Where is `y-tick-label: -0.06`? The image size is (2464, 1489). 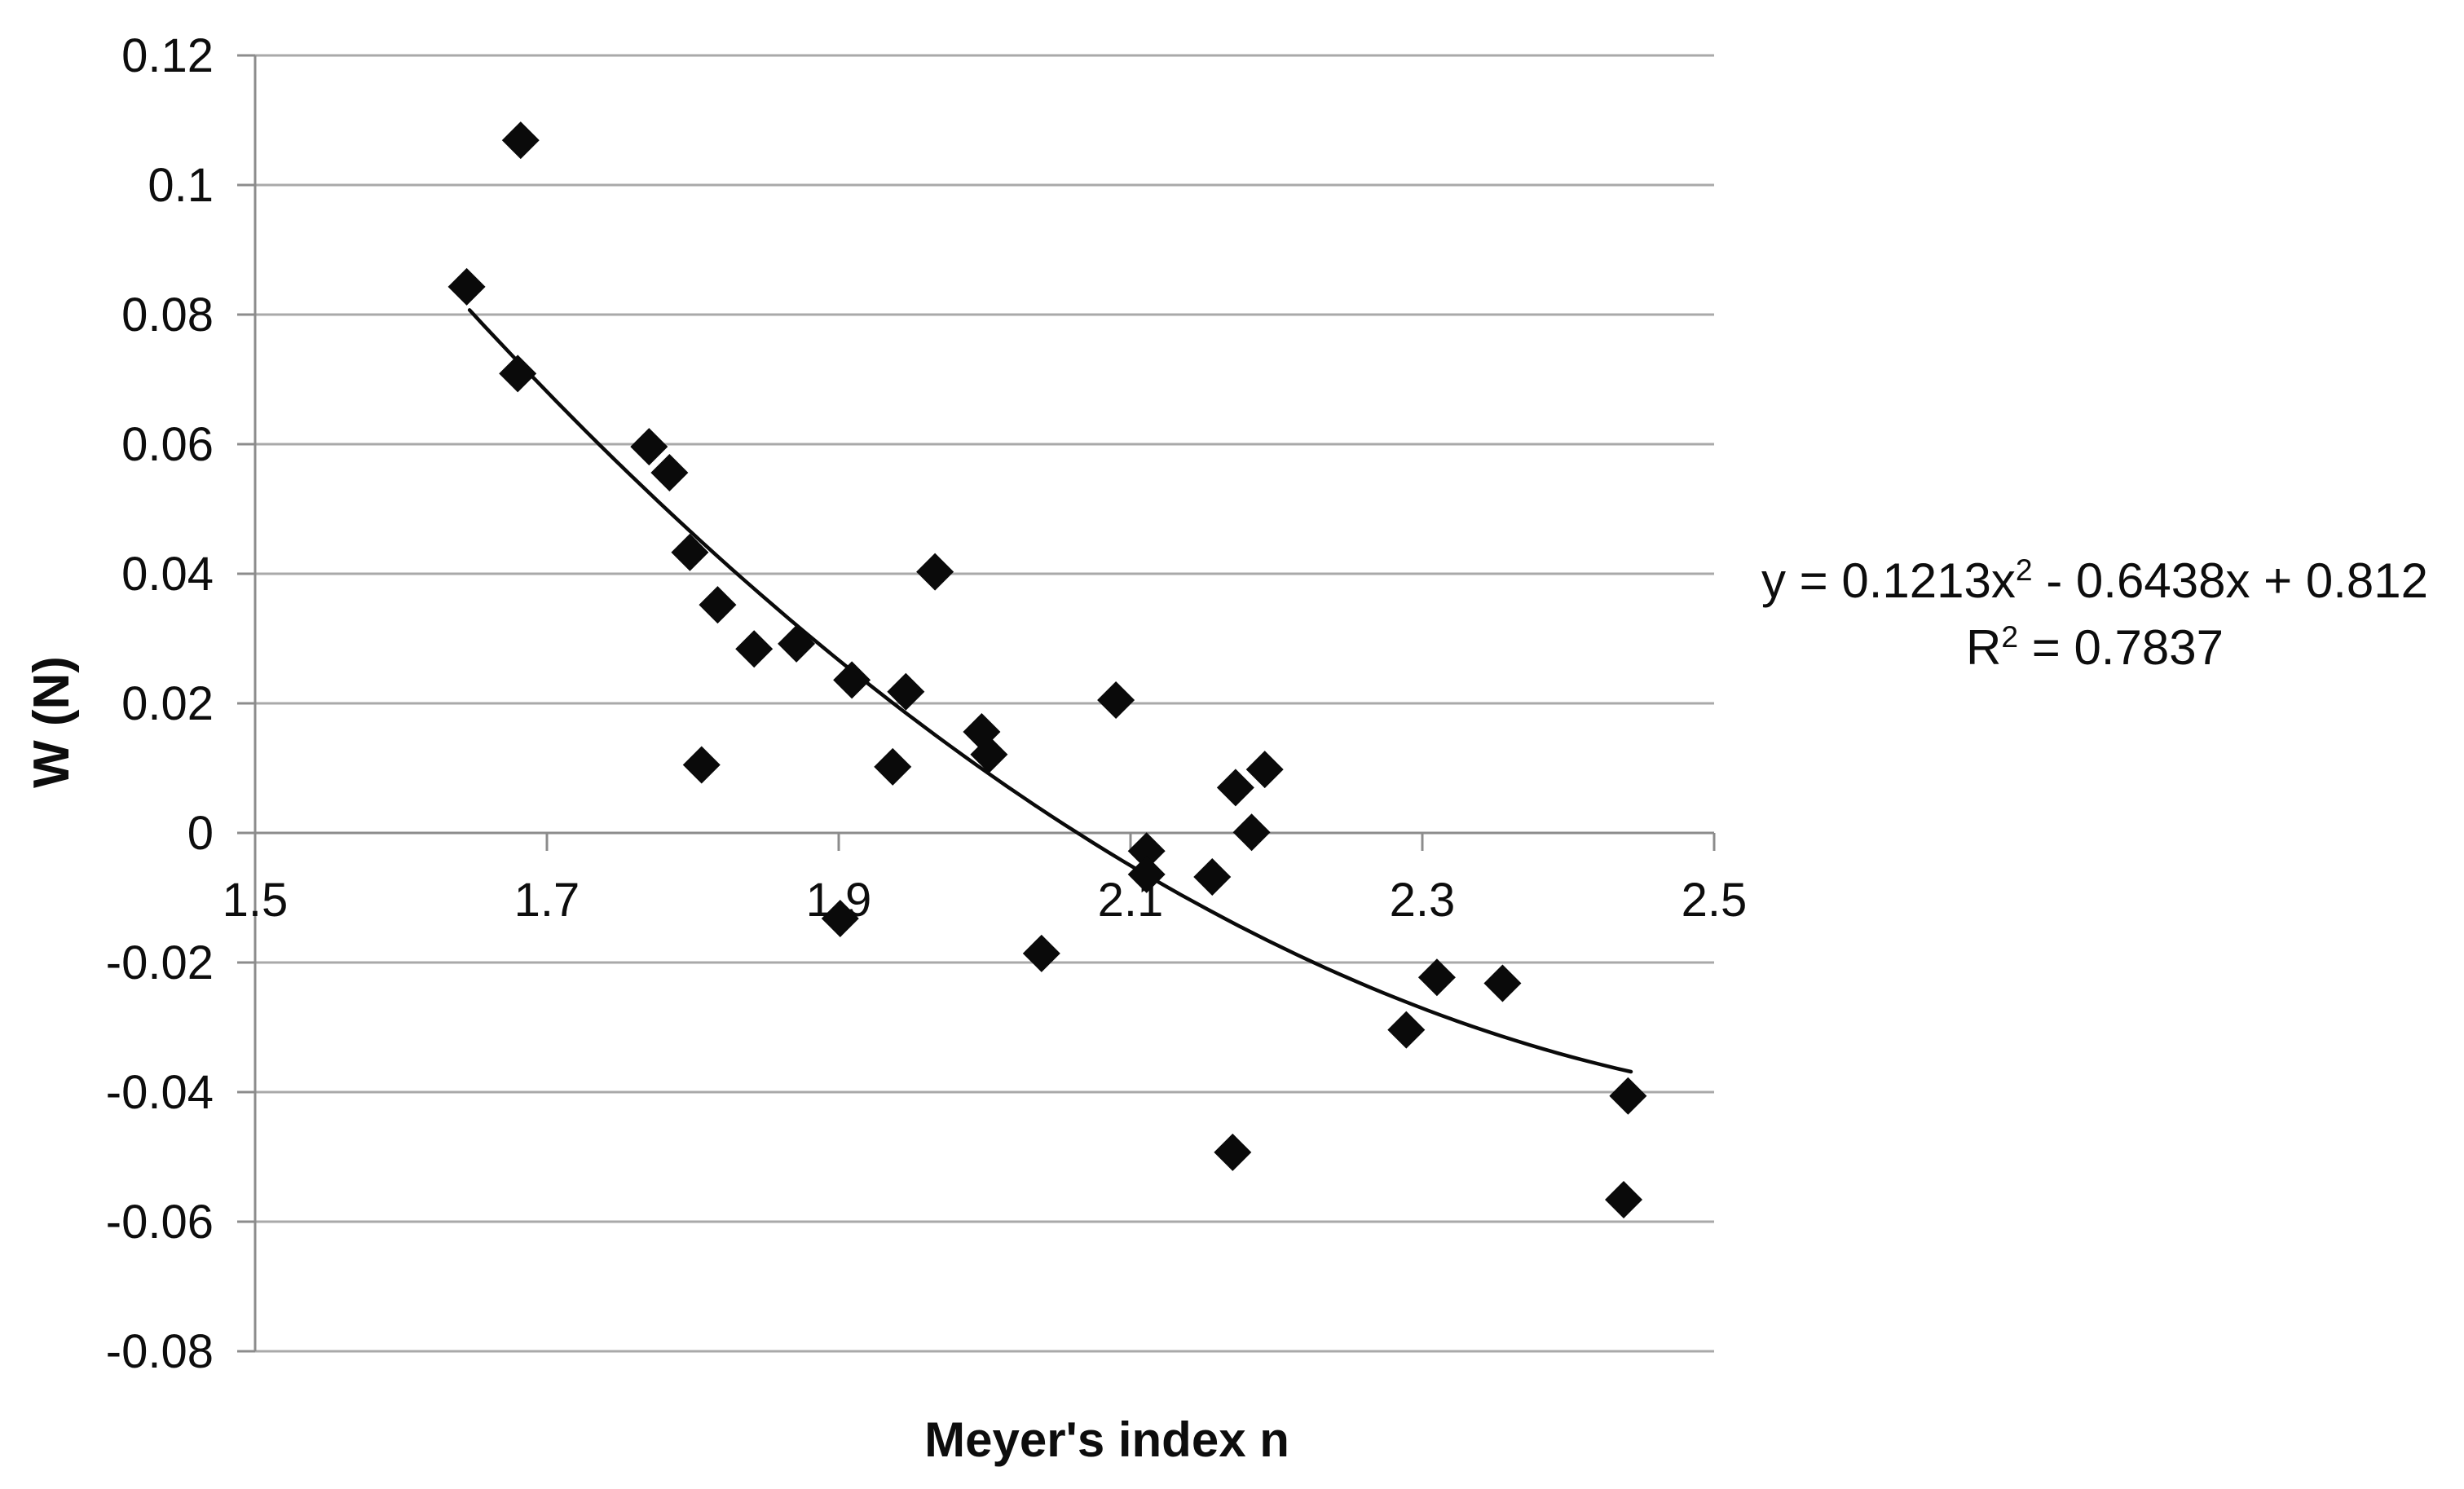 y-tick-label: -0.06 is located at coordinates (160, 1222).